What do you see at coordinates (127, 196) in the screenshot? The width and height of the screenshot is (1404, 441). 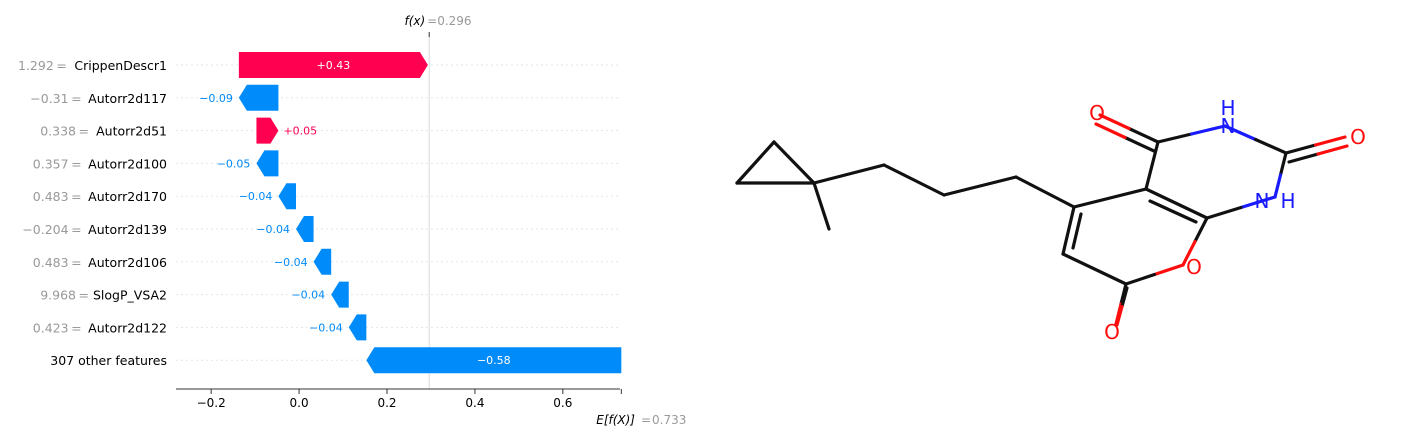 I see `feature-name: Autorr2d170` at bounding box center [127, 196].